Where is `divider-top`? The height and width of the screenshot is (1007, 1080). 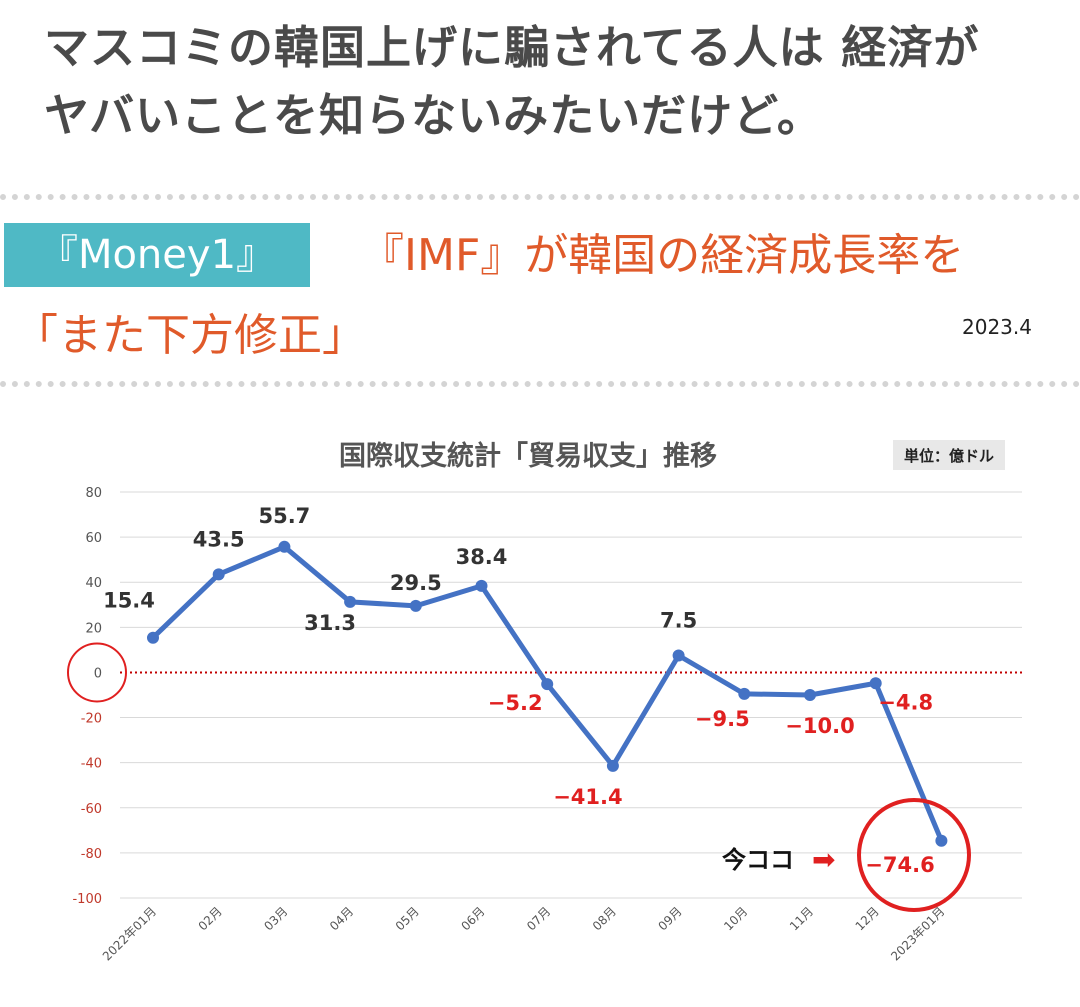
divider-top is located at coordinates (540, 197).